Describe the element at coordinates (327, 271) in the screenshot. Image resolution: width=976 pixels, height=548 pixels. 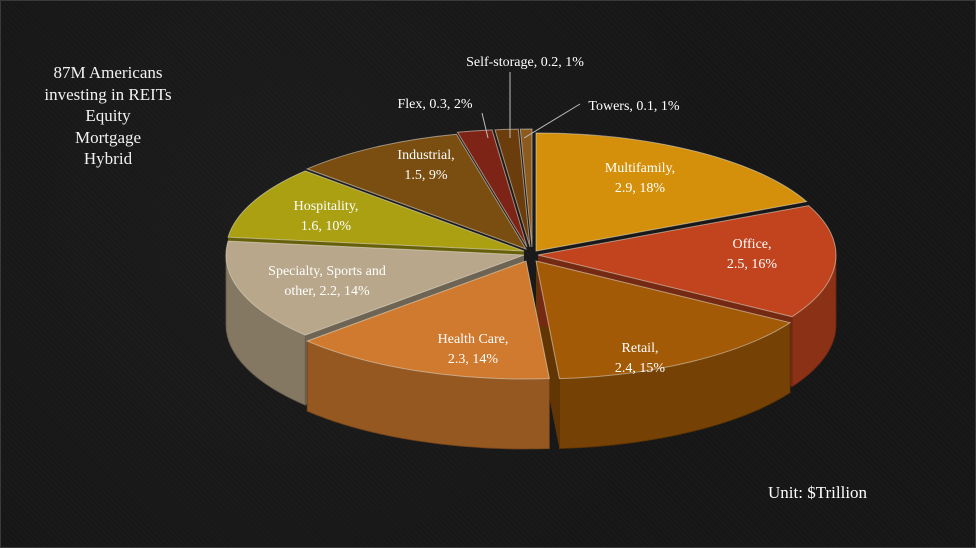
I see `slice-label: Specialty, Sports and` at that location.